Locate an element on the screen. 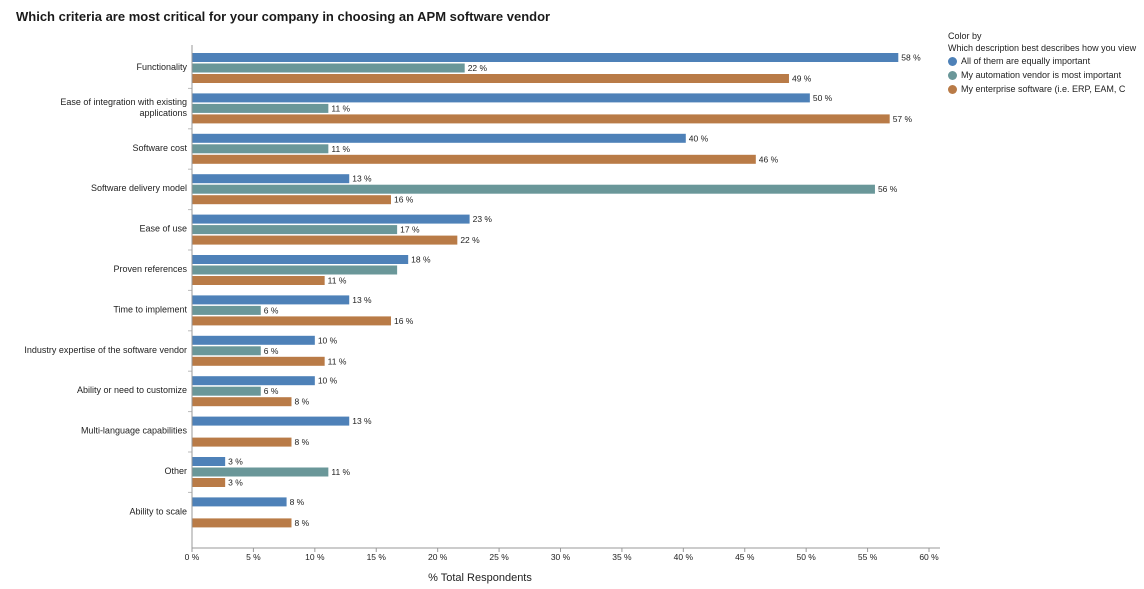 The width and height of the screenshot is (1144, 589). category-label: Other is located at coordinates (175, 471).